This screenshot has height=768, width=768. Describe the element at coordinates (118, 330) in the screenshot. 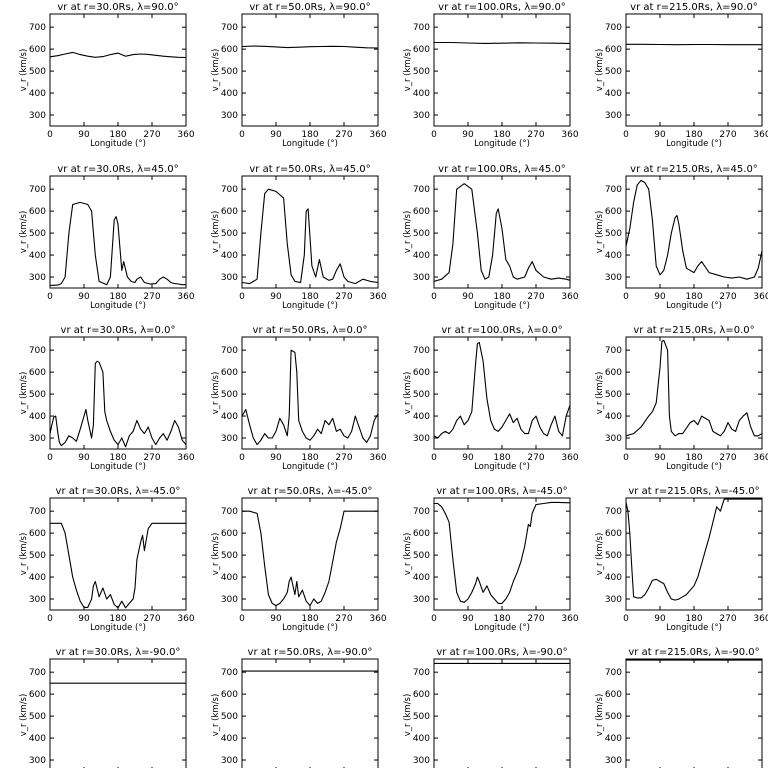

I see `subplot-title: vr at r=30.0Rs, λ=0.0°` at that location.